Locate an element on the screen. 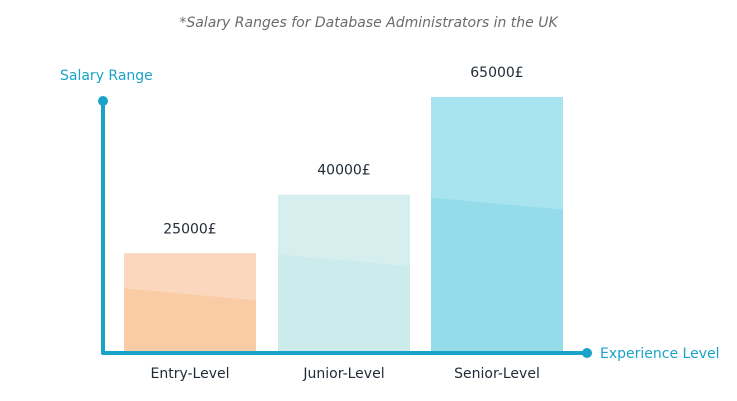  bar-highlight-junior-level is located at coordinates (344, 230).